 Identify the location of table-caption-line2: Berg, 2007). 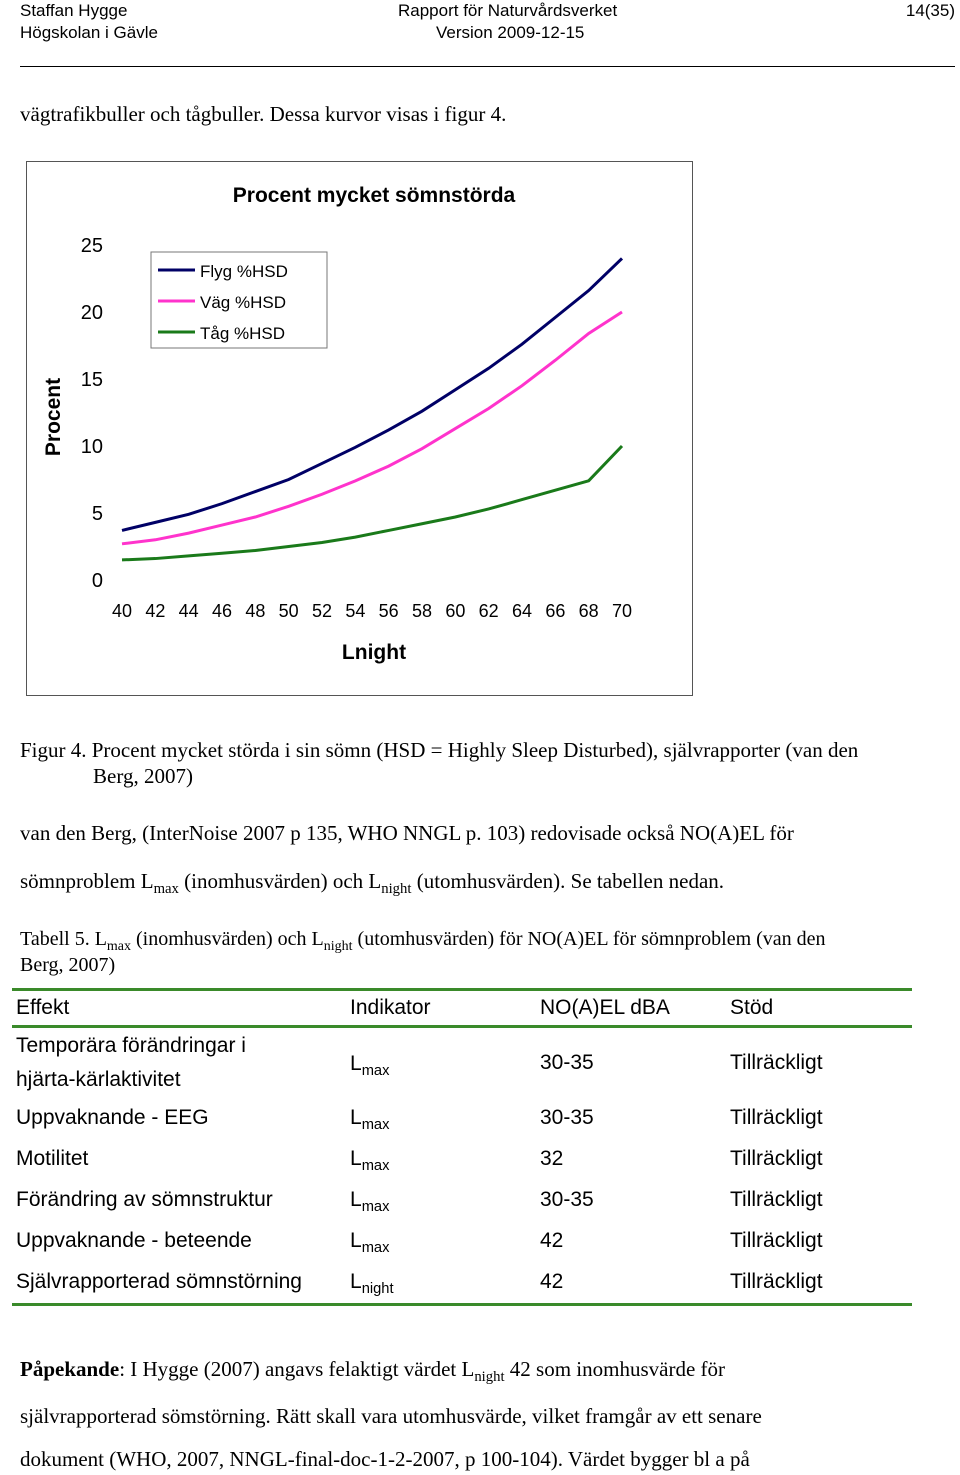
(68, 965).